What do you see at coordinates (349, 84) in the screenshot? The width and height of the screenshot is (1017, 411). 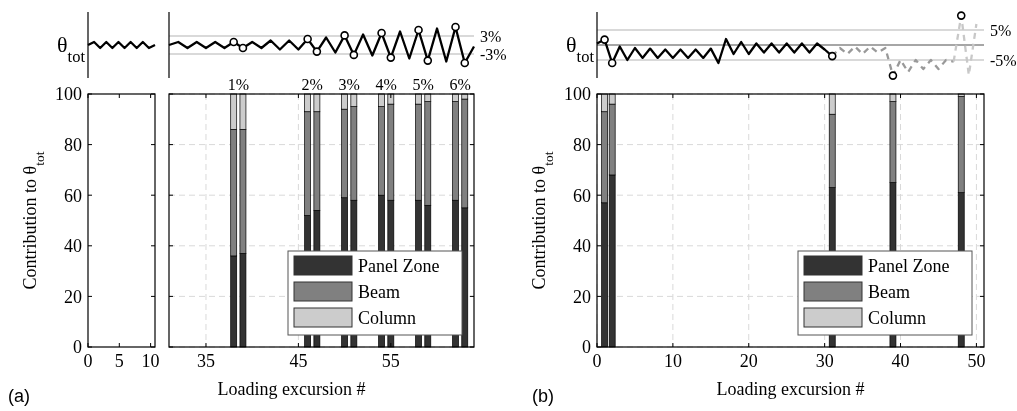 I see `annotation: 3%` at bounding box center [349, 84].